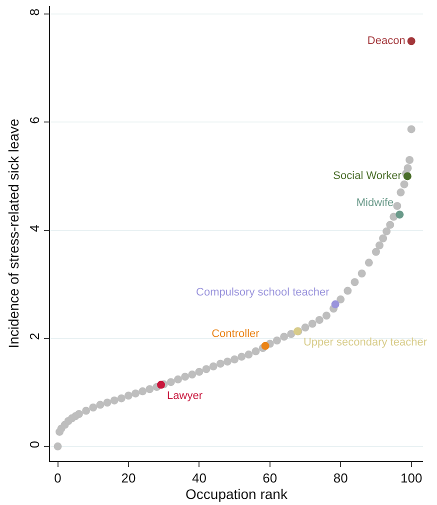 The width and height of the screenshot is (437, 505). I want to click on series-label: Compulsory school teacher, so click(263, 292).